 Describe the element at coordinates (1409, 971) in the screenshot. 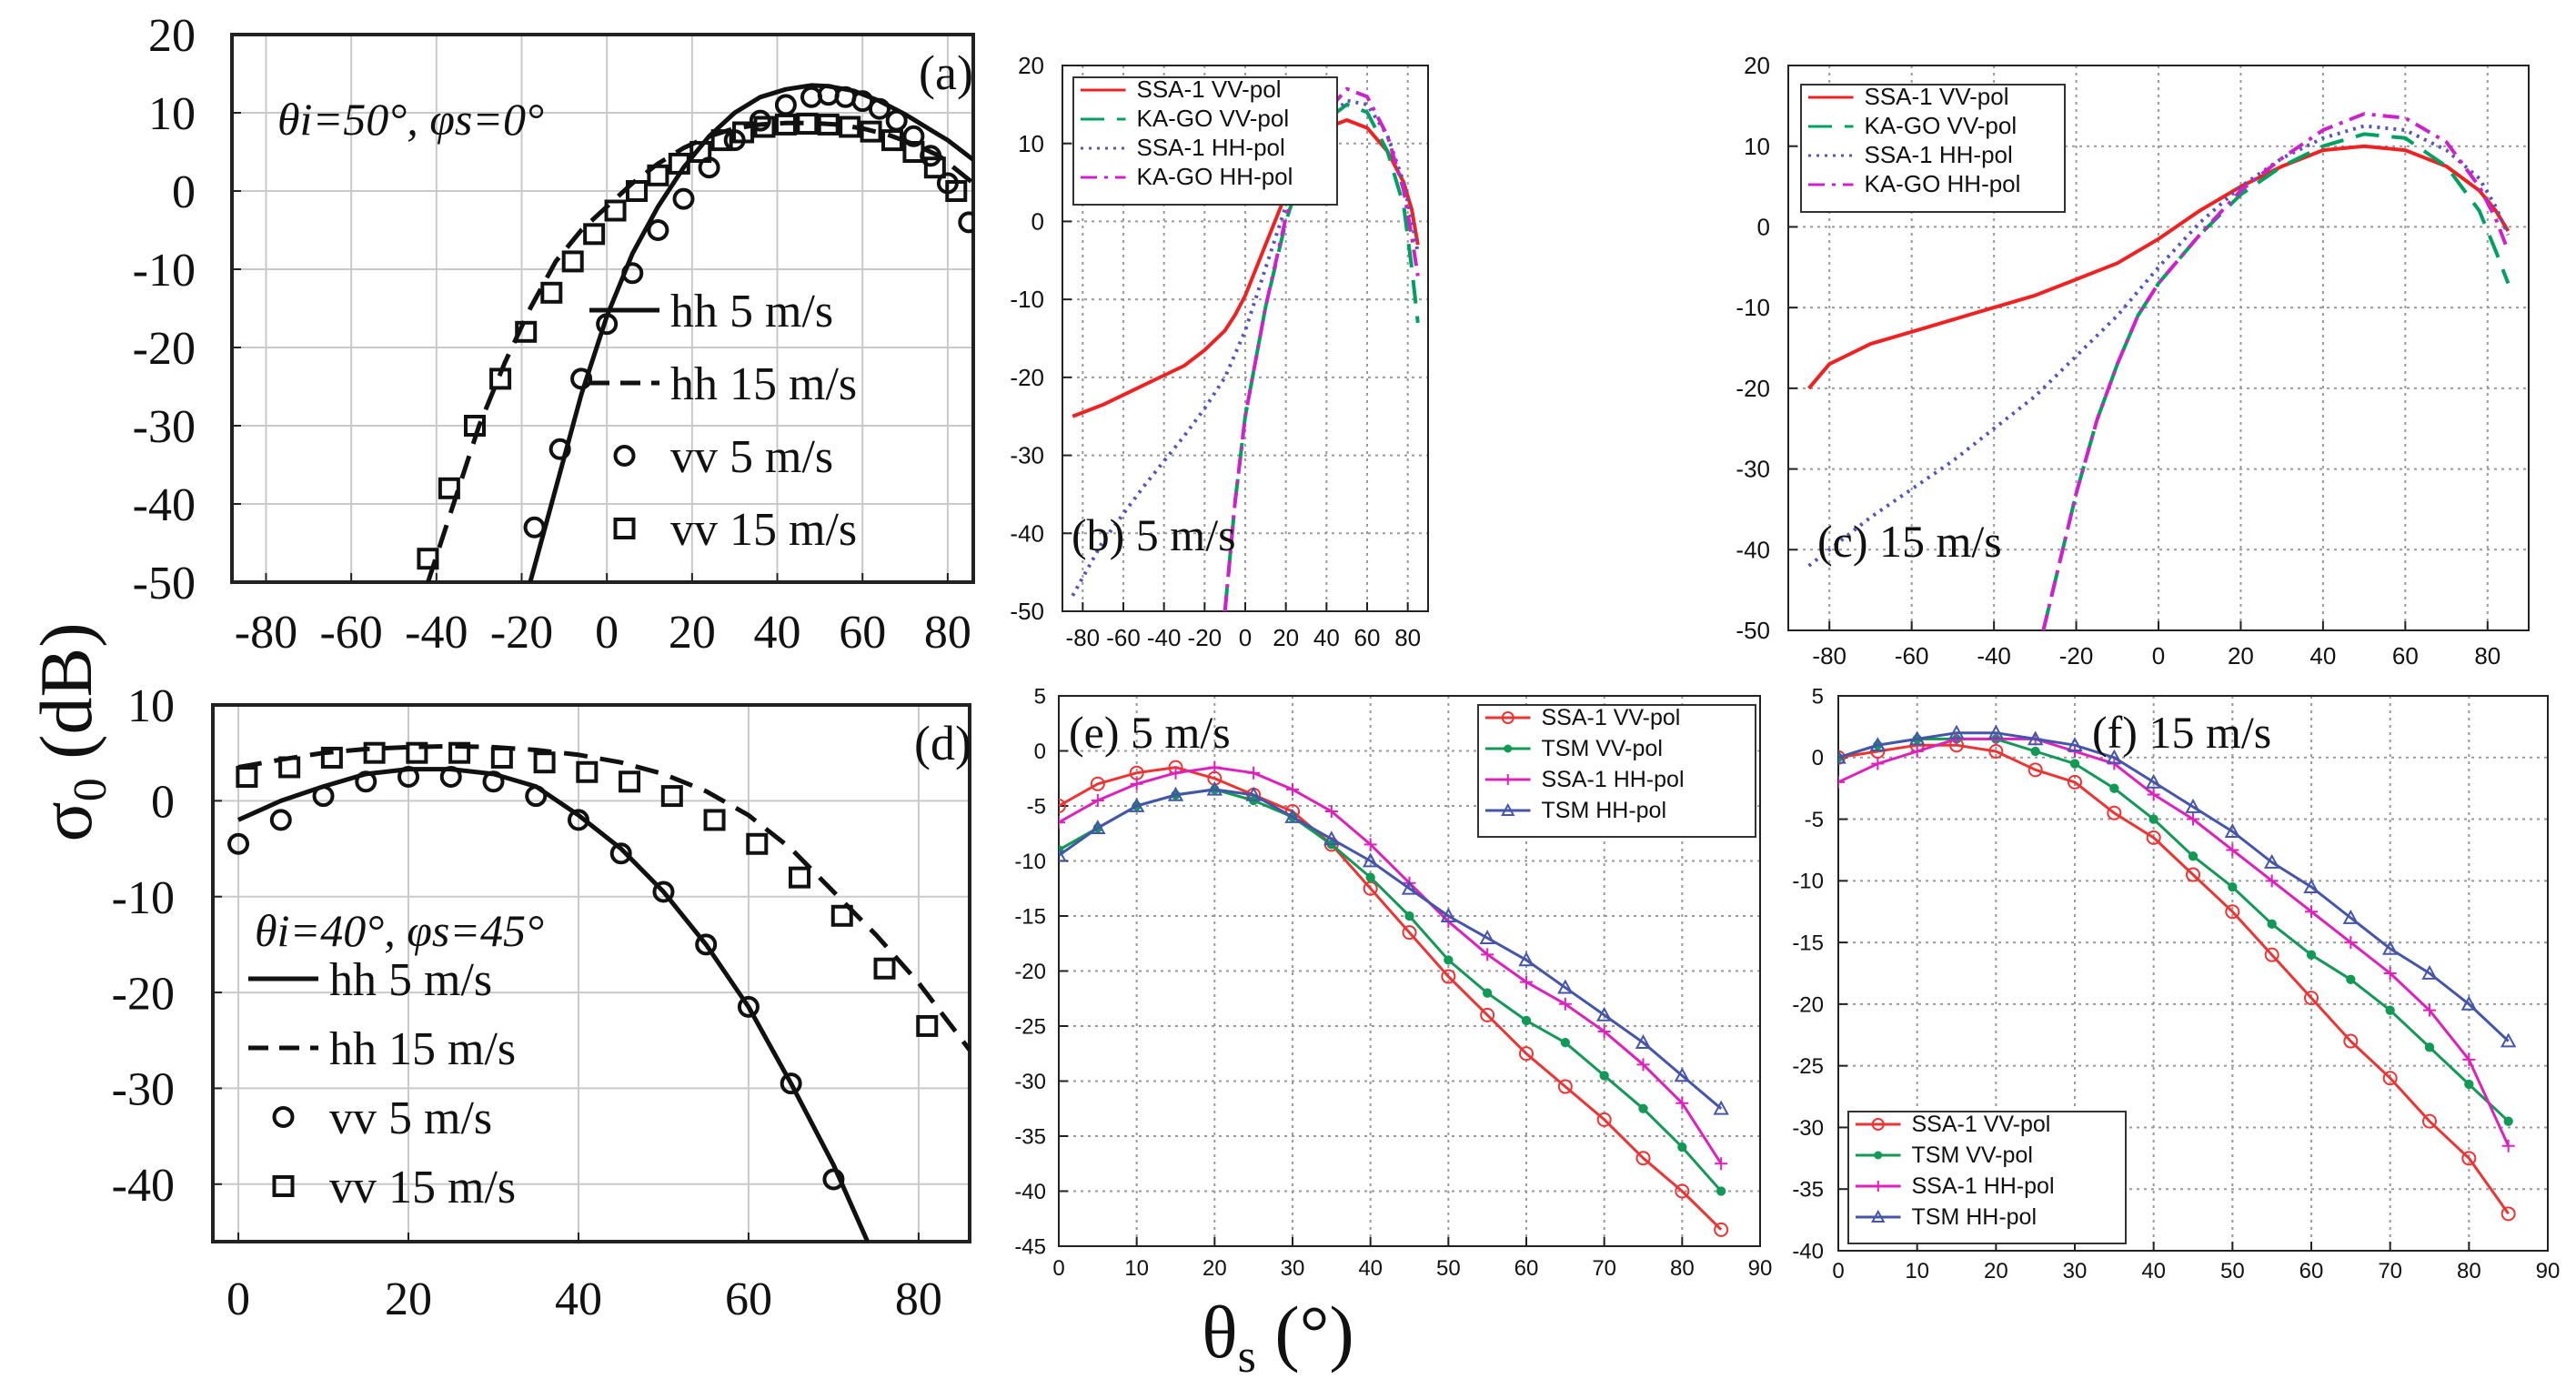

I see `grid-lines` at that location.